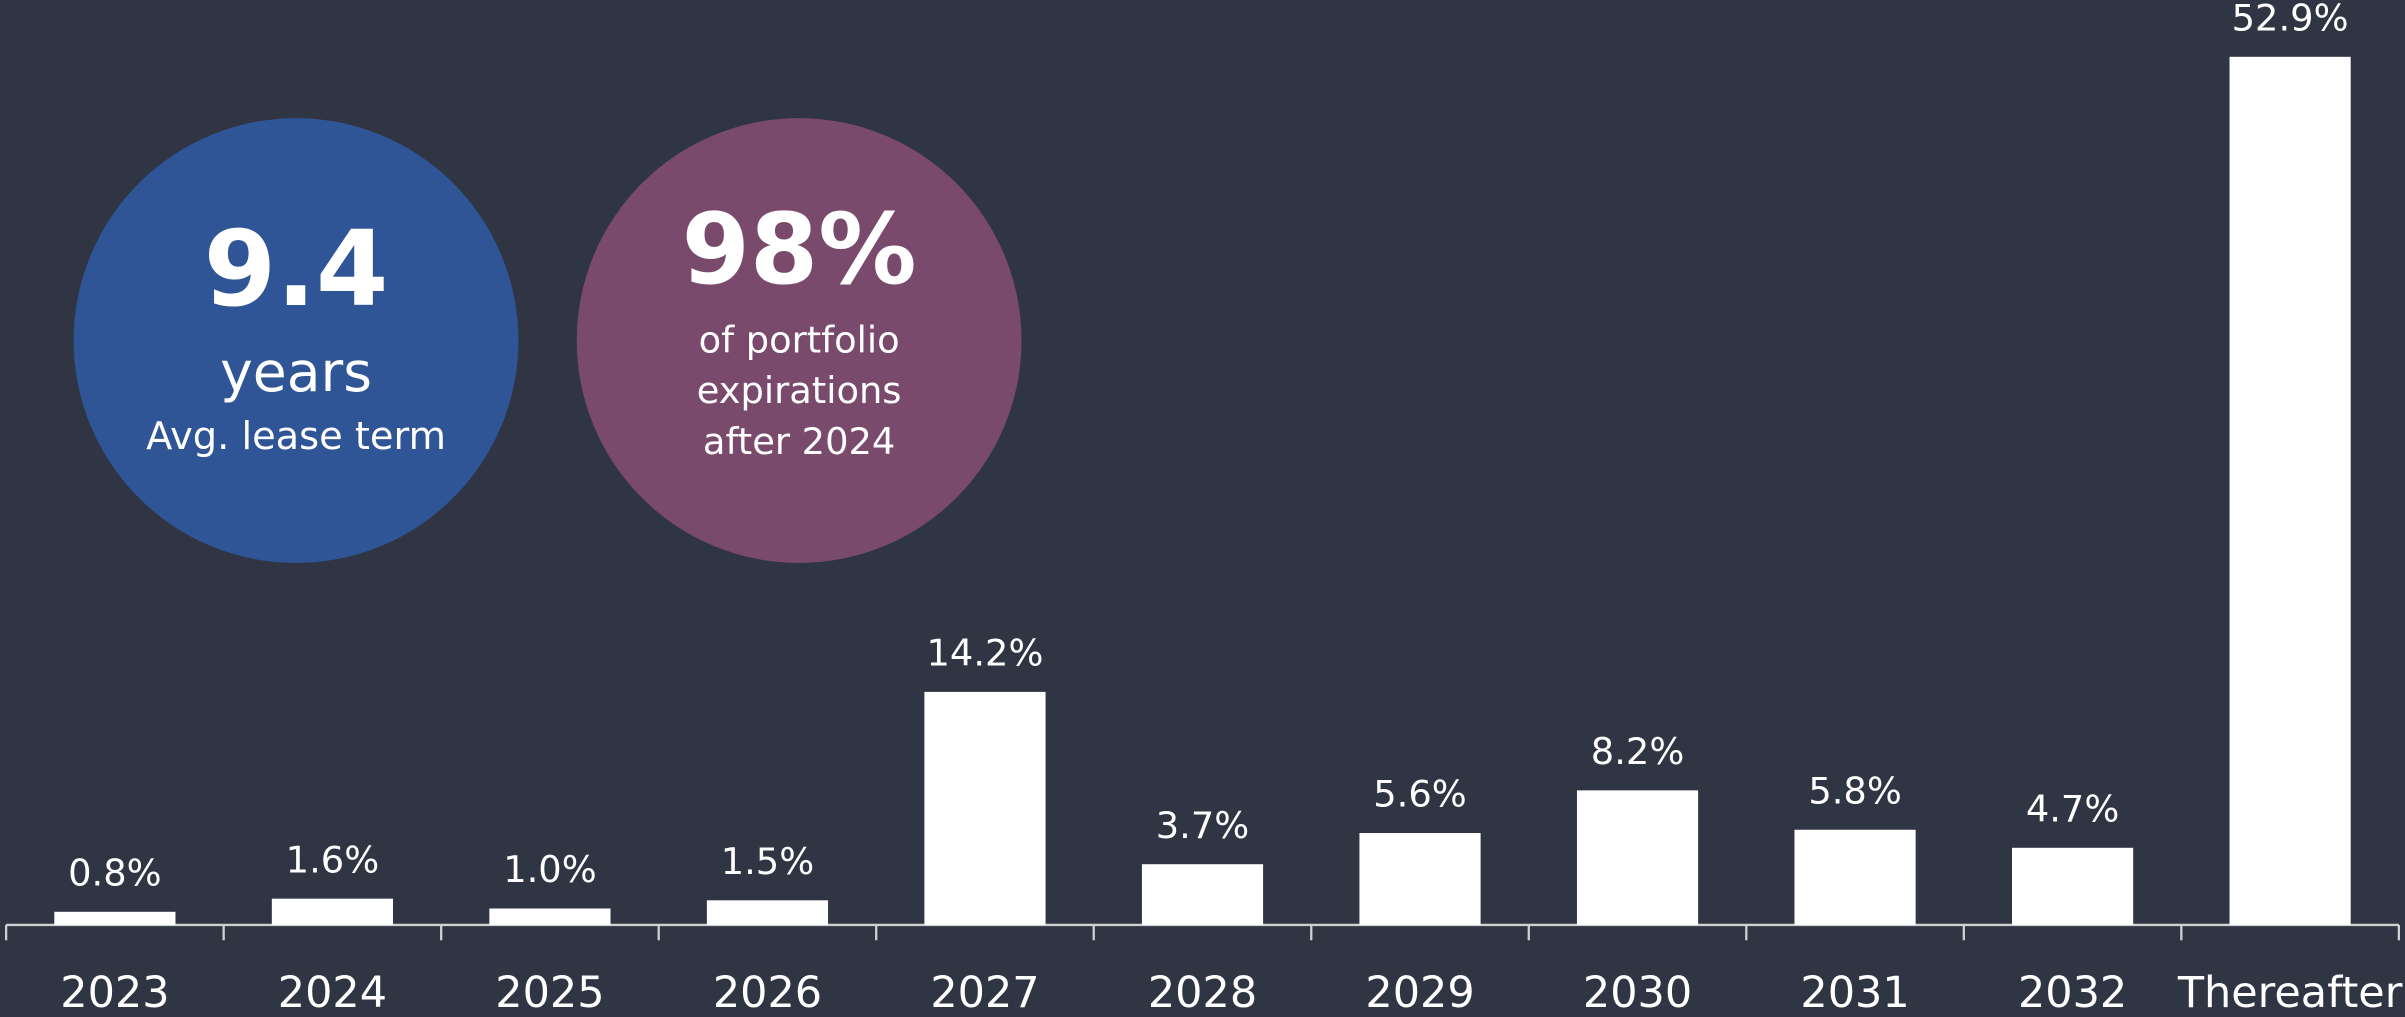 This screenshot has height=1017, width=2405. What do you see at coordinates (799, 441) in the screenshot?
I see `callout-line: after 2024` at bounding box center [799, 441].